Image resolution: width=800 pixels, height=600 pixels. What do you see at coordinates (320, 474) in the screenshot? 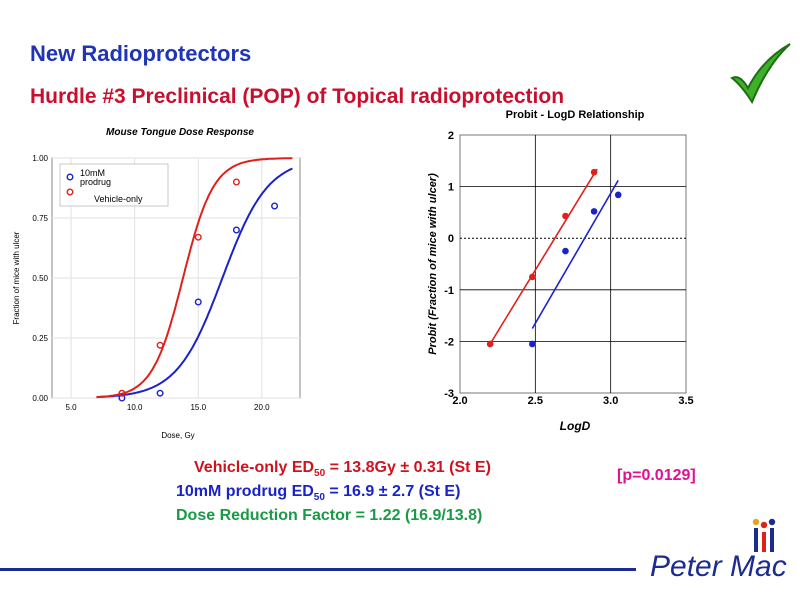
I see `vehicle-ed50-subscript: 50` at bounding box center [320, 474].